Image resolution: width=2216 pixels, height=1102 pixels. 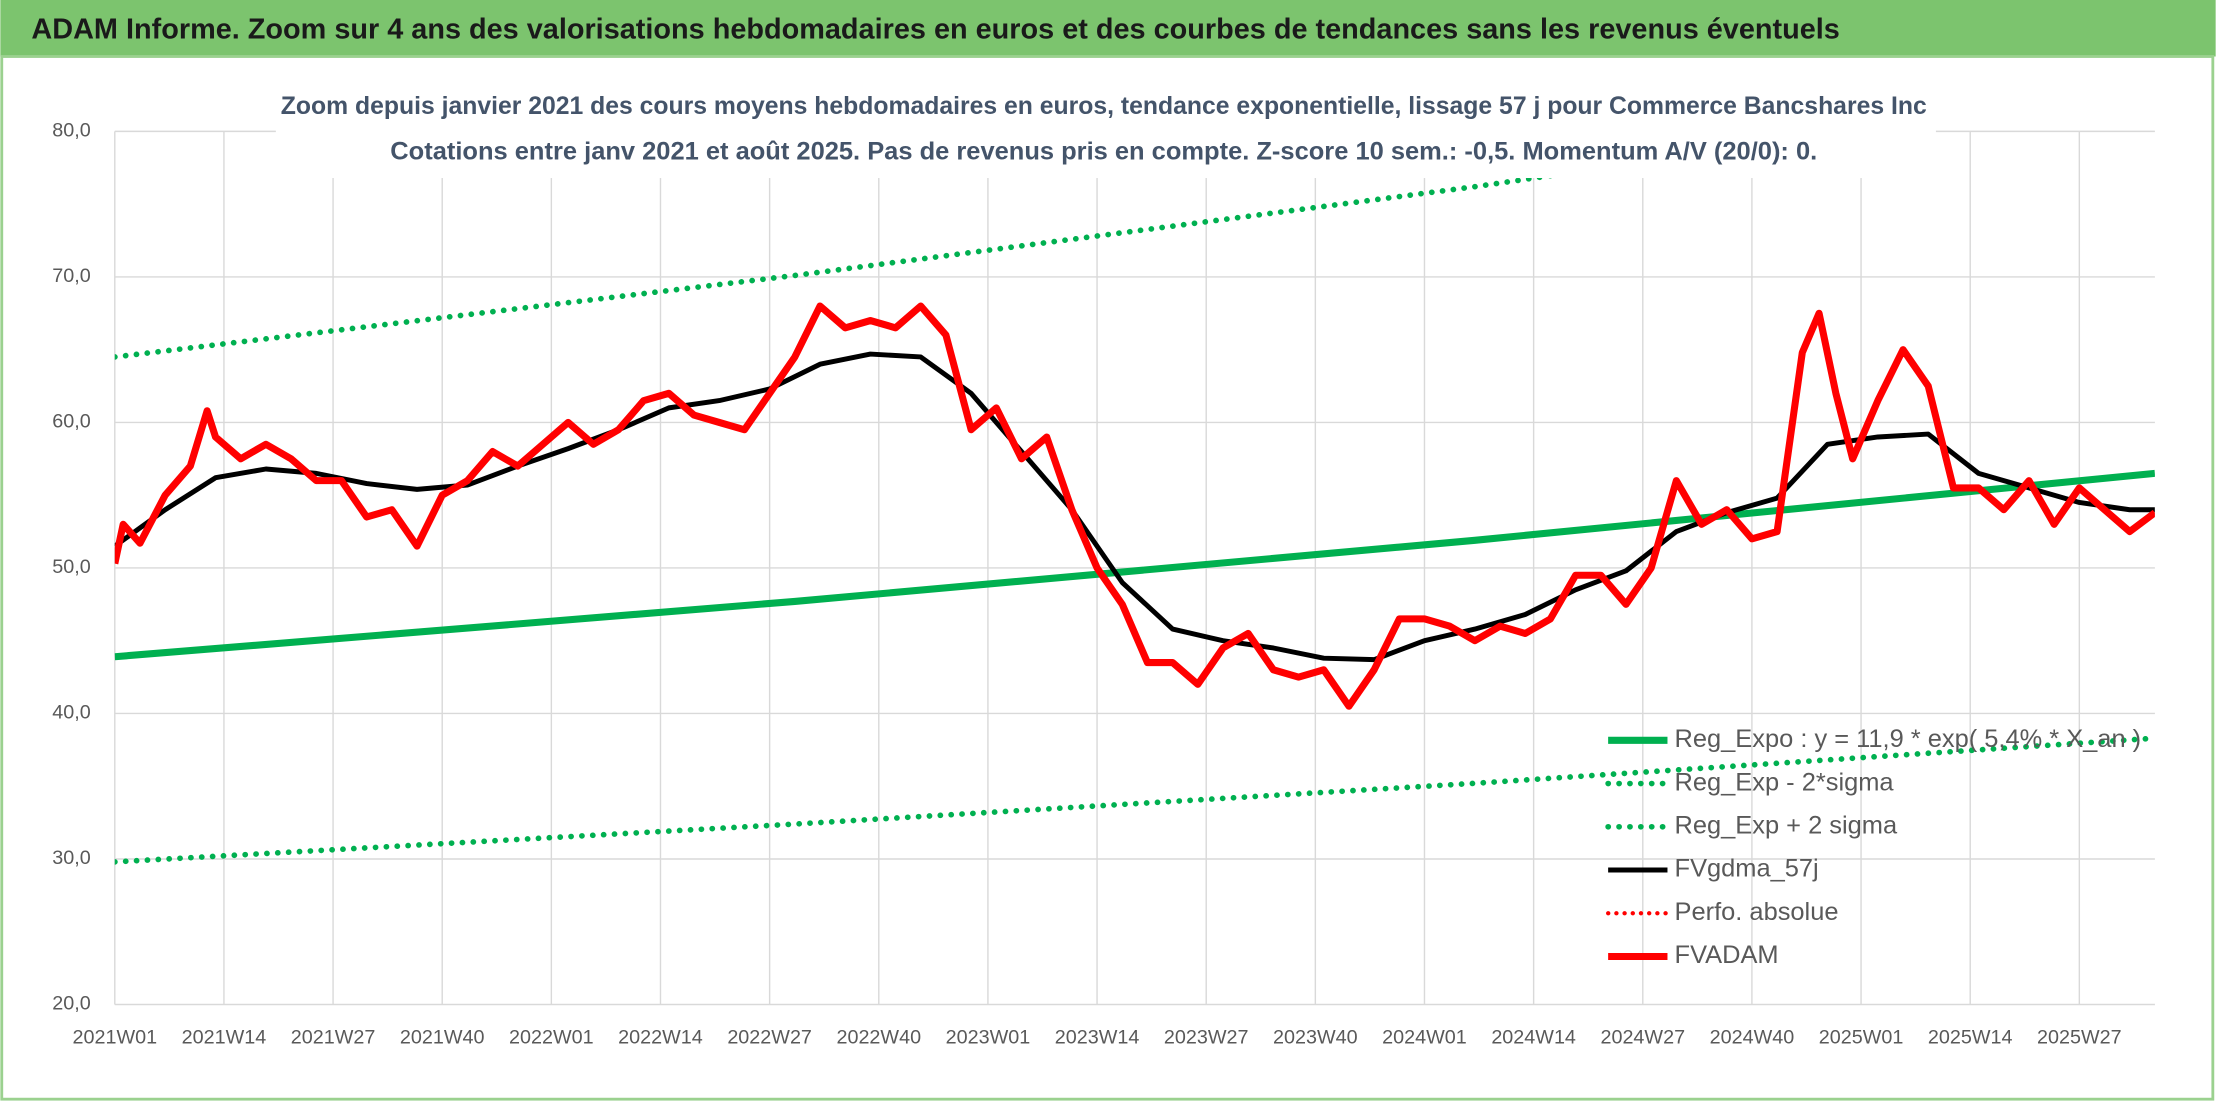 I want to click on legend-label: Reg_Exp - 2*sigma, so click(x=1785, y=782).